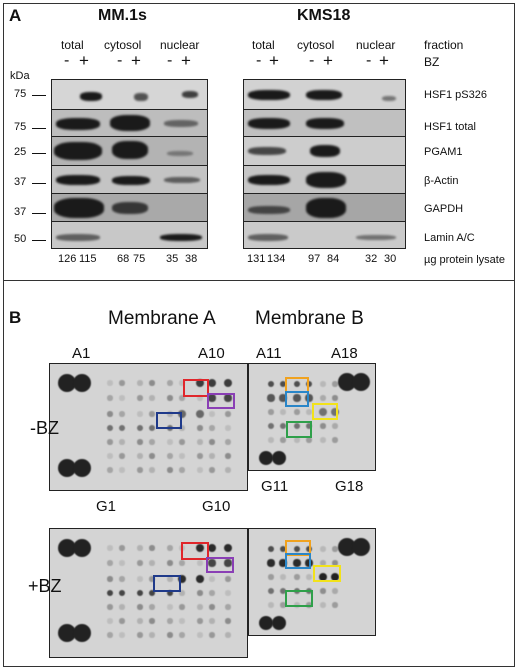 Image resolution: width=520 pixels, height=672 pixels. Describe the element at coordinates (327, 573) in the screenshot. I see `highlight-box-yellow` at that location.